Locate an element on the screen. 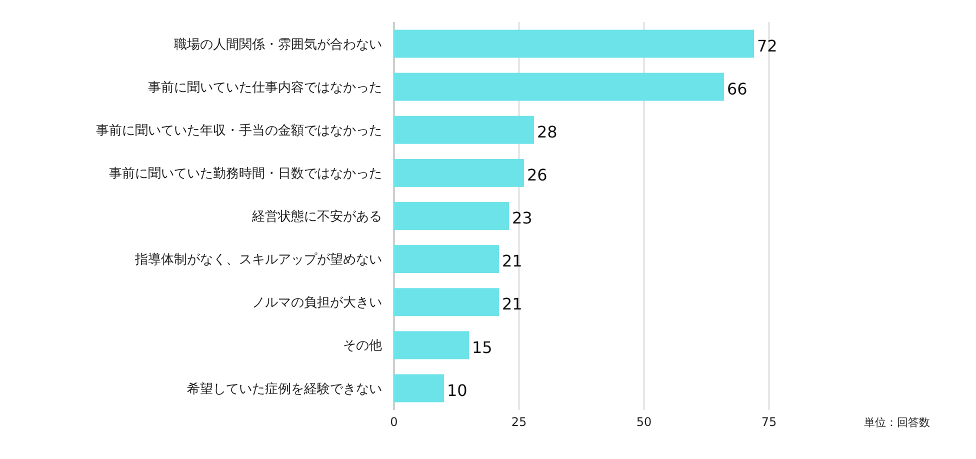 This screenshot has height=459, width=976. y-tick-label: 事前に聞いていた年収・手当の金額ではなかった is located at coordinates (239, 130).